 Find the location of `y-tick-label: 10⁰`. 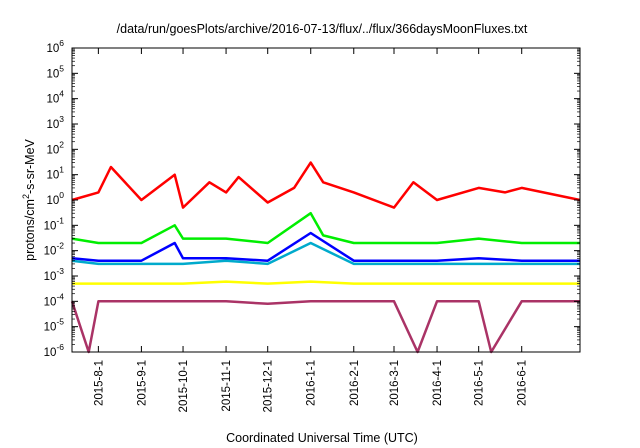

y-tick-label: 10⁰ is located at coordinates (55, 198).